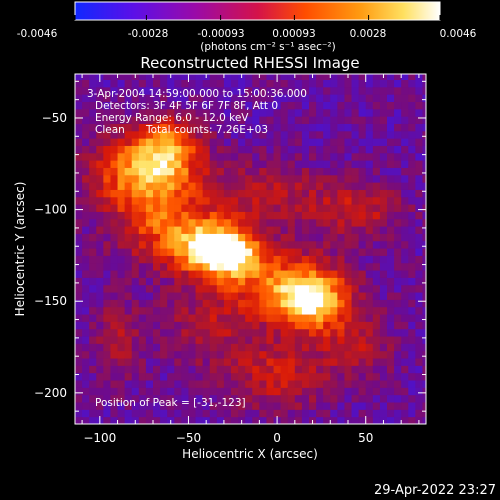 Image resolution: width=500 pixels, height=500 pixels. What do you see at coordinates (50, 210) in the screenshot?
I see `y-tick-label: −100` at bounding box center [50, 210].